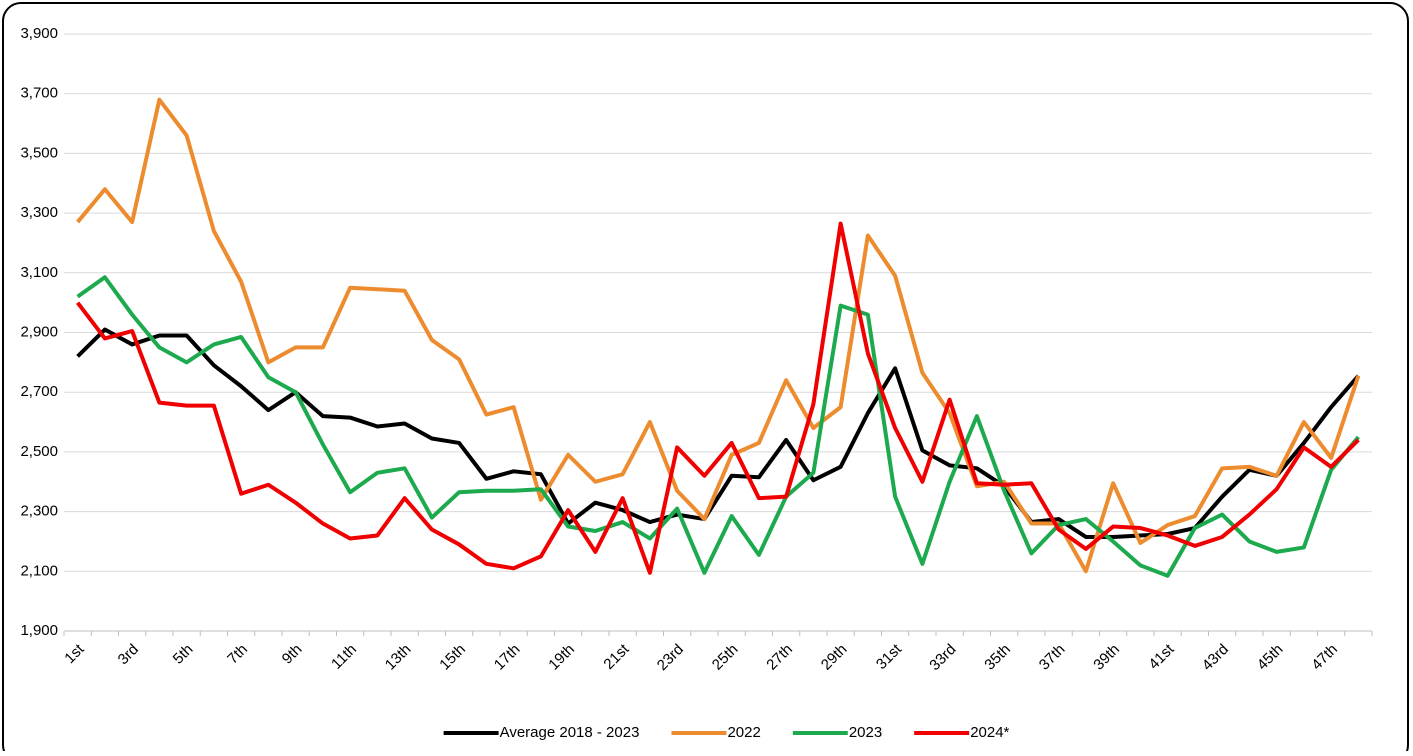 Image resolution: width=1413 pixels, height=756 pixels. I want to click on y-tick-label: 2,300, so click(39, 511).